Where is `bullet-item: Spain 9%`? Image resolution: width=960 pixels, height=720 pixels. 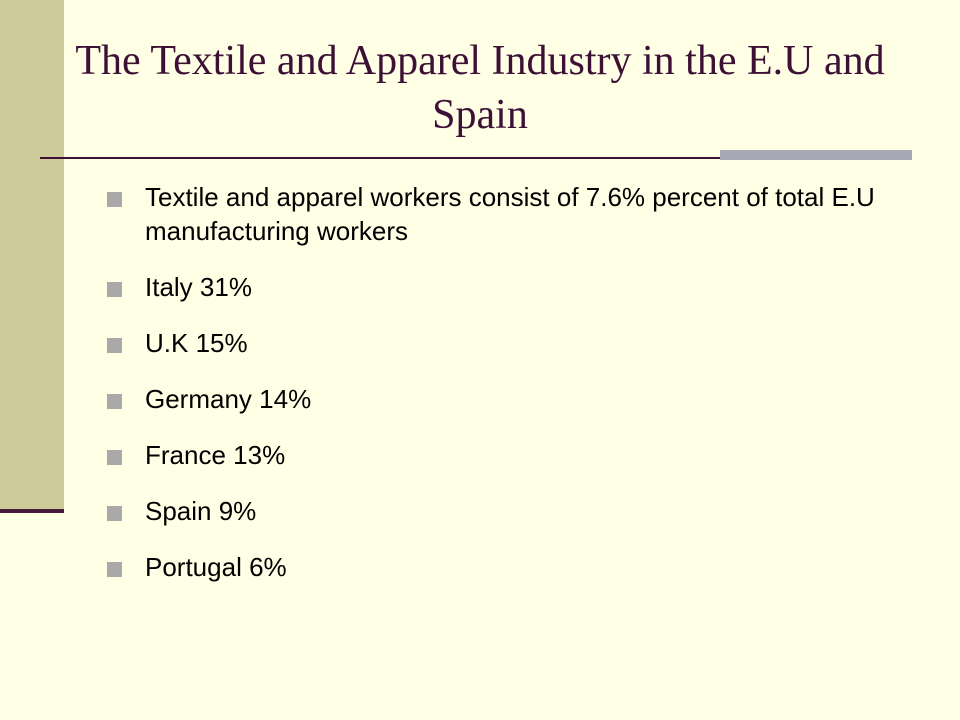 bullet-item: Spain 9% is located at coordinates (507, 511).